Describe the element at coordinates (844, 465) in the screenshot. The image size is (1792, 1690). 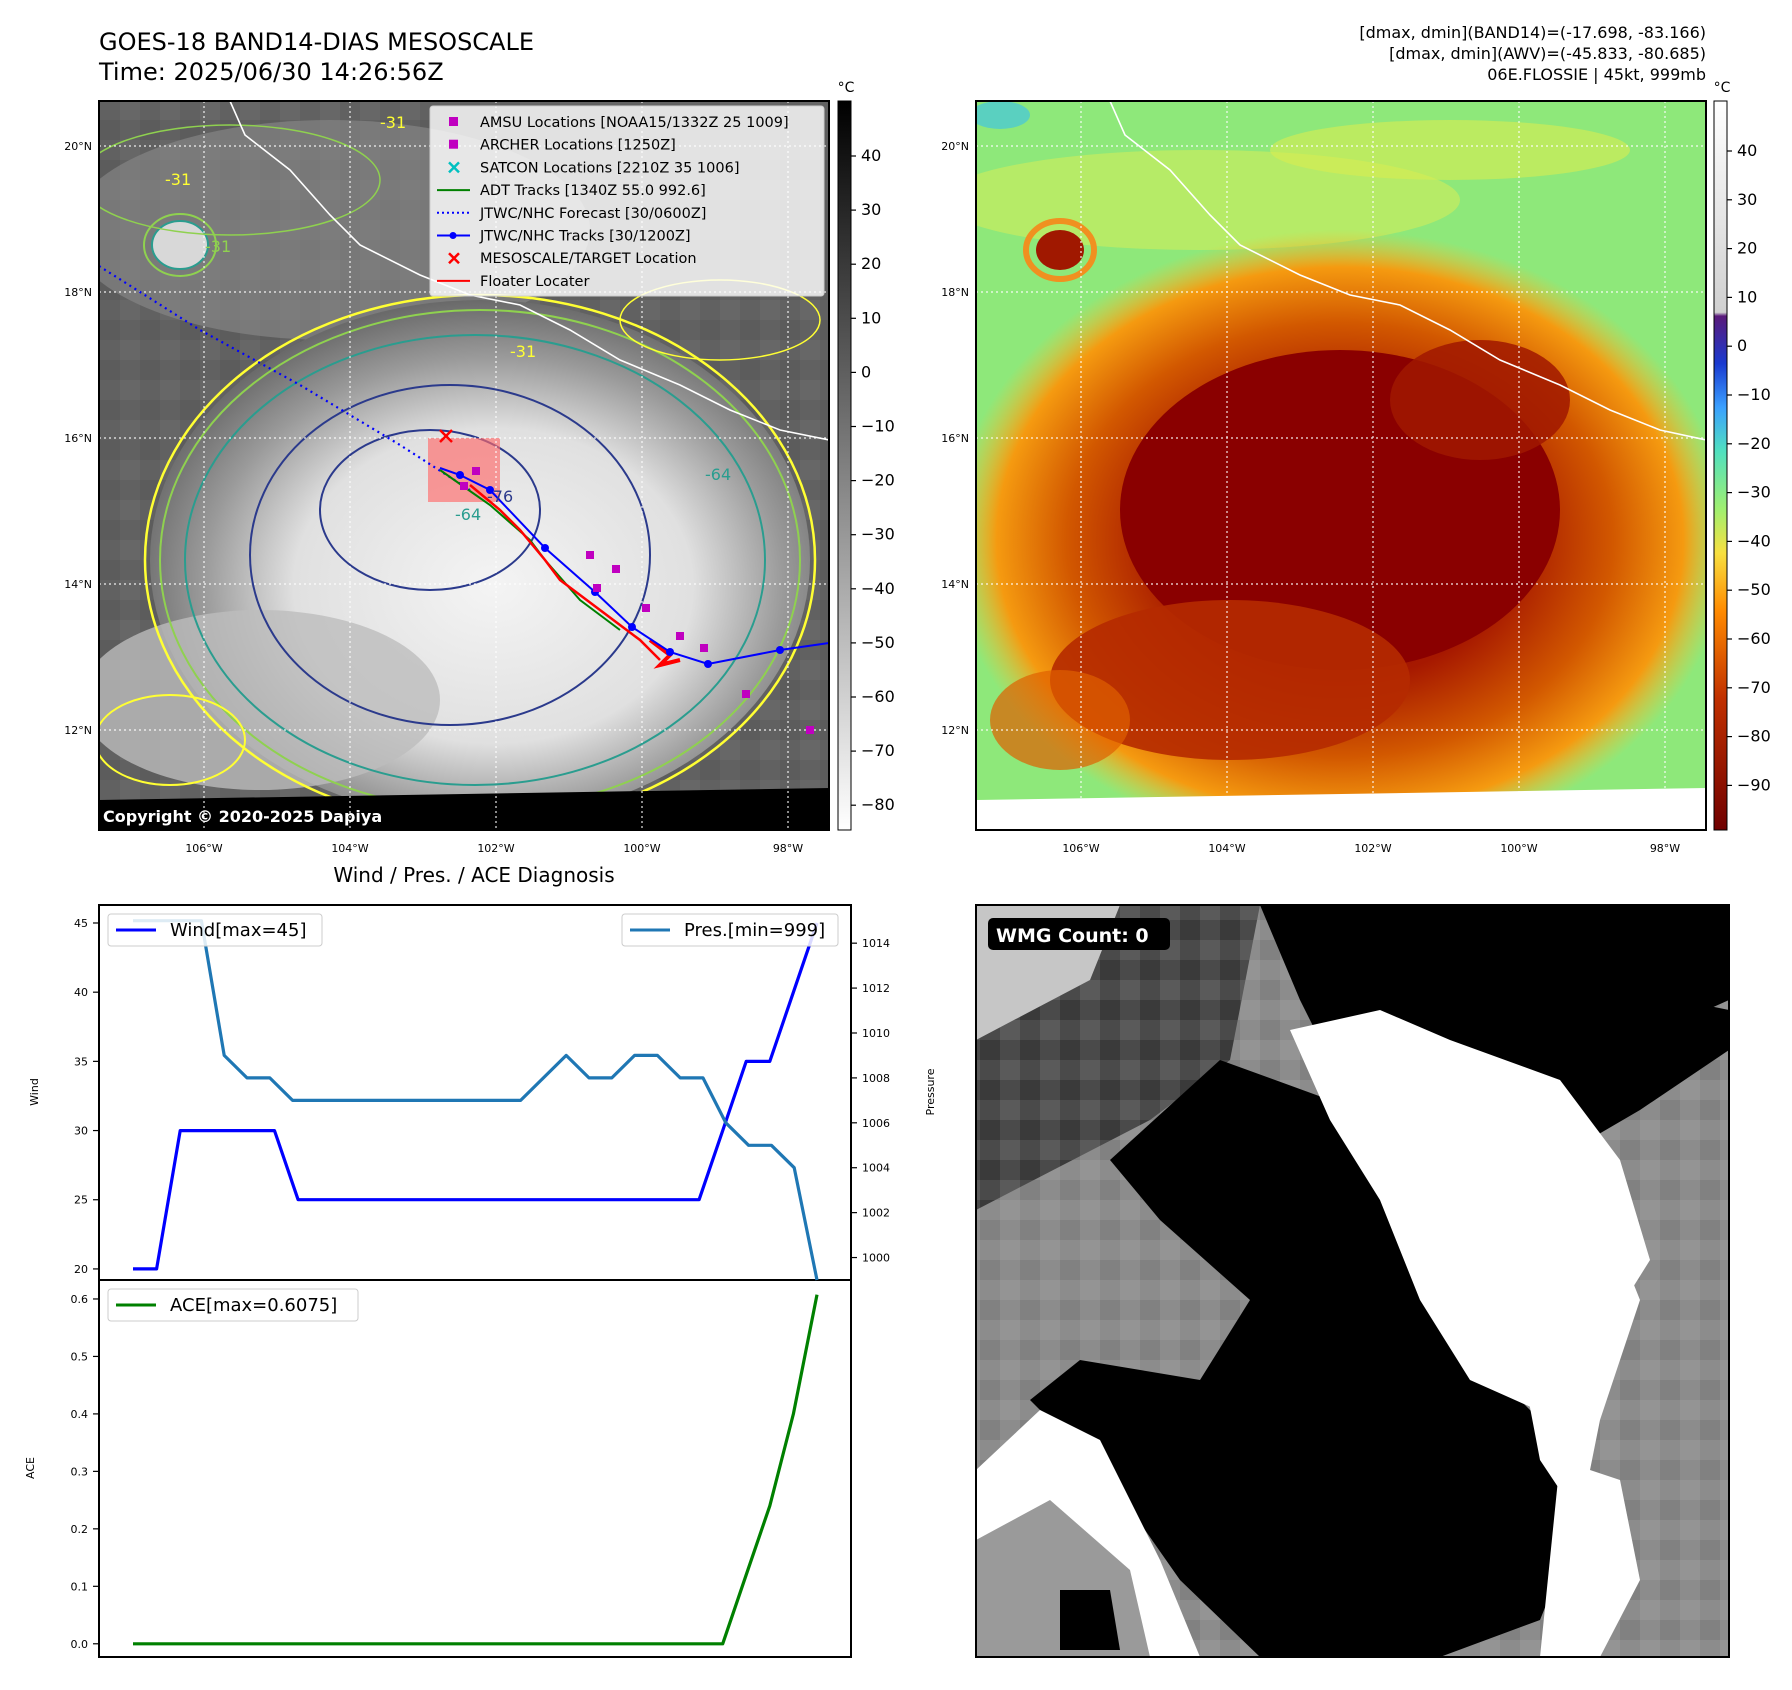
I see `gray-colorbar` at that location.